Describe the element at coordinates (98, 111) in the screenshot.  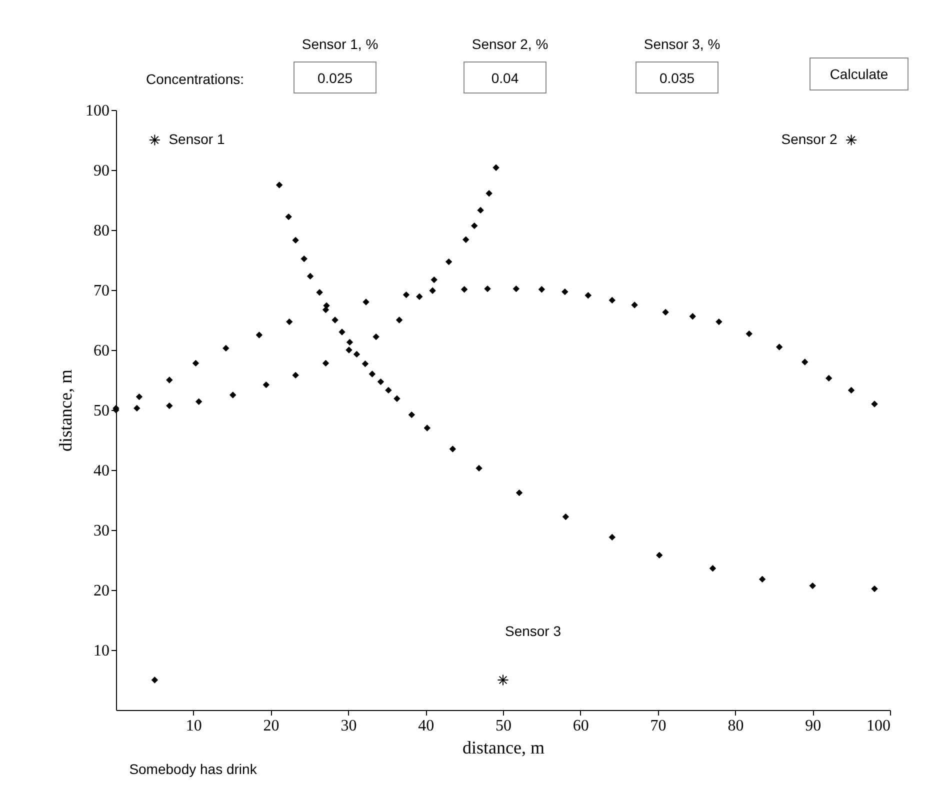
I see `y-tick-label: 100` at that location.